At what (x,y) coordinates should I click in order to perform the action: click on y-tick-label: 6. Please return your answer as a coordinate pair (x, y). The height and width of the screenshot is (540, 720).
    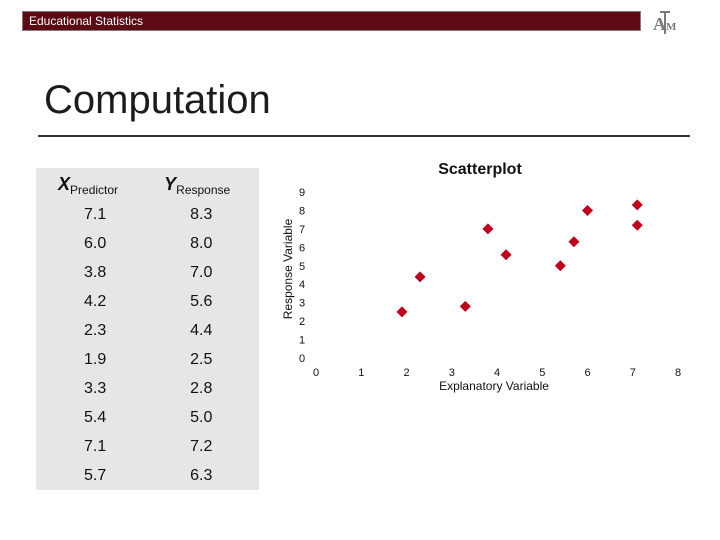
    Looking at the image, I should click on (302, 248).